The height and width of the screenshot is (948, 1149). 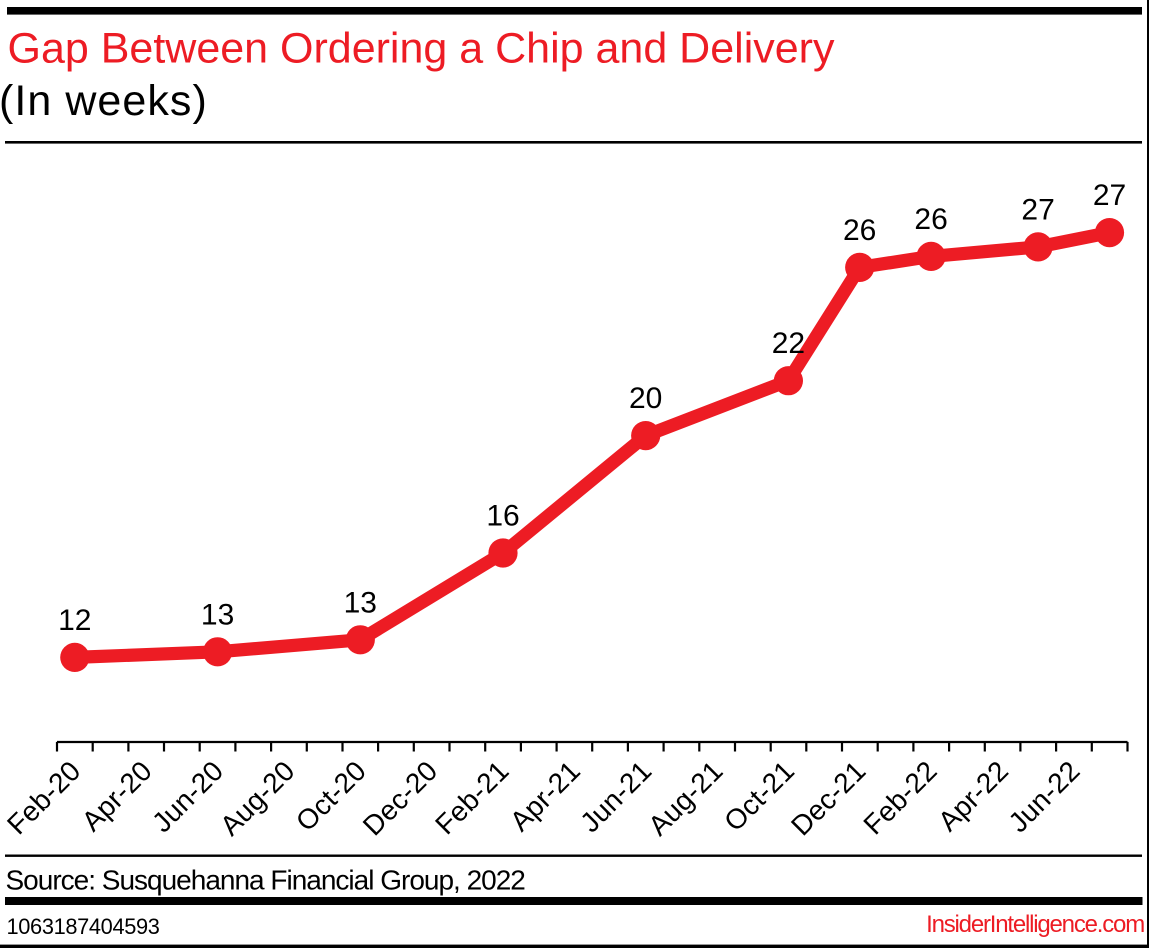 I want to click on svg-text: (In weeks), so click(x=104, y=101).